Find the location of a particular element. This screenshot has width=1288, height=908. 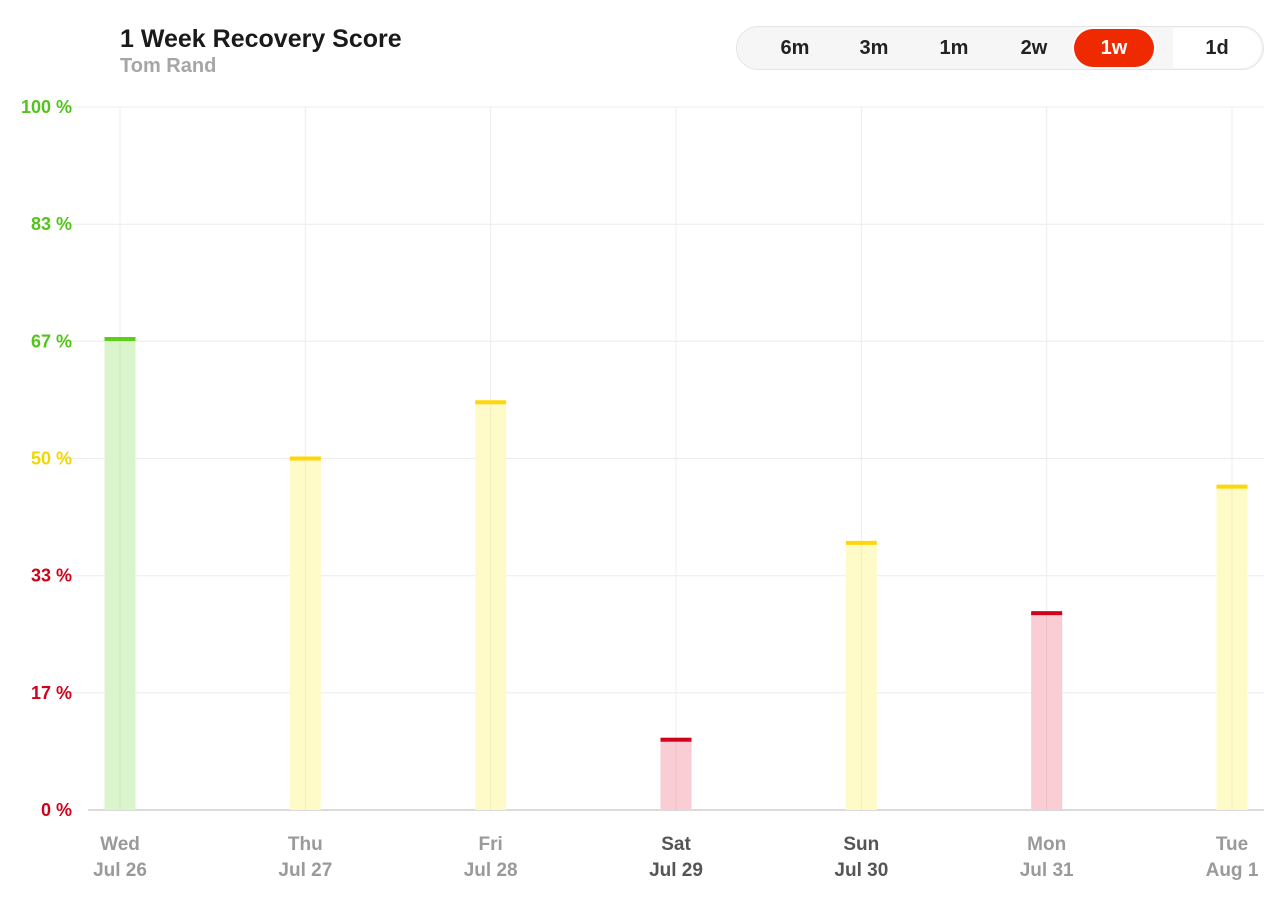

bar-cap-sat is located at coordinates (676, 739).